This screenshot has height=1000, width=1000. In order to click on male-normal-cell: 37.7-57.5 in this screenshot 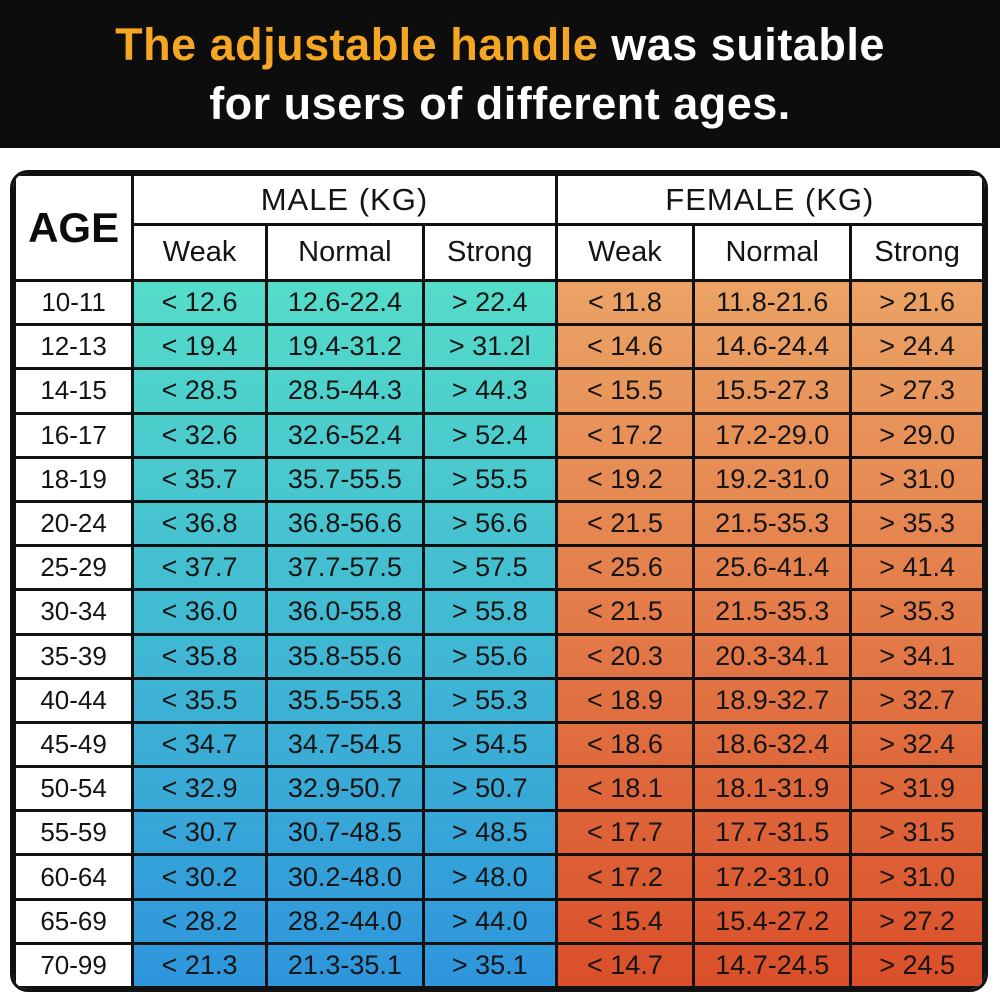, I will do `click(344, 568)`.